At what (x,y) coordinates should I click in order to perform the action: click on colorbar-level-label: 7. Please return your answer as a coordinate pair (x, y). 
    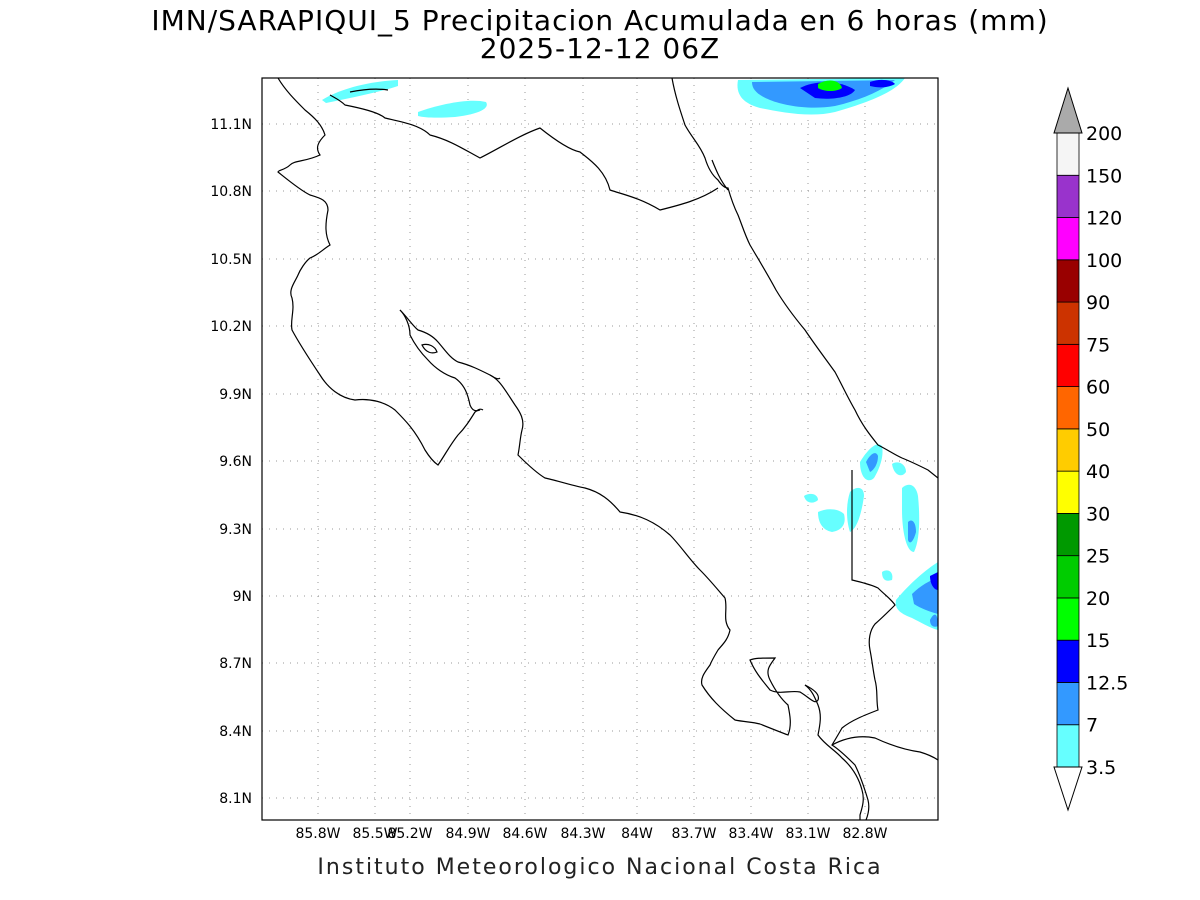
    Looking at the image, I should click on (1092, 726).